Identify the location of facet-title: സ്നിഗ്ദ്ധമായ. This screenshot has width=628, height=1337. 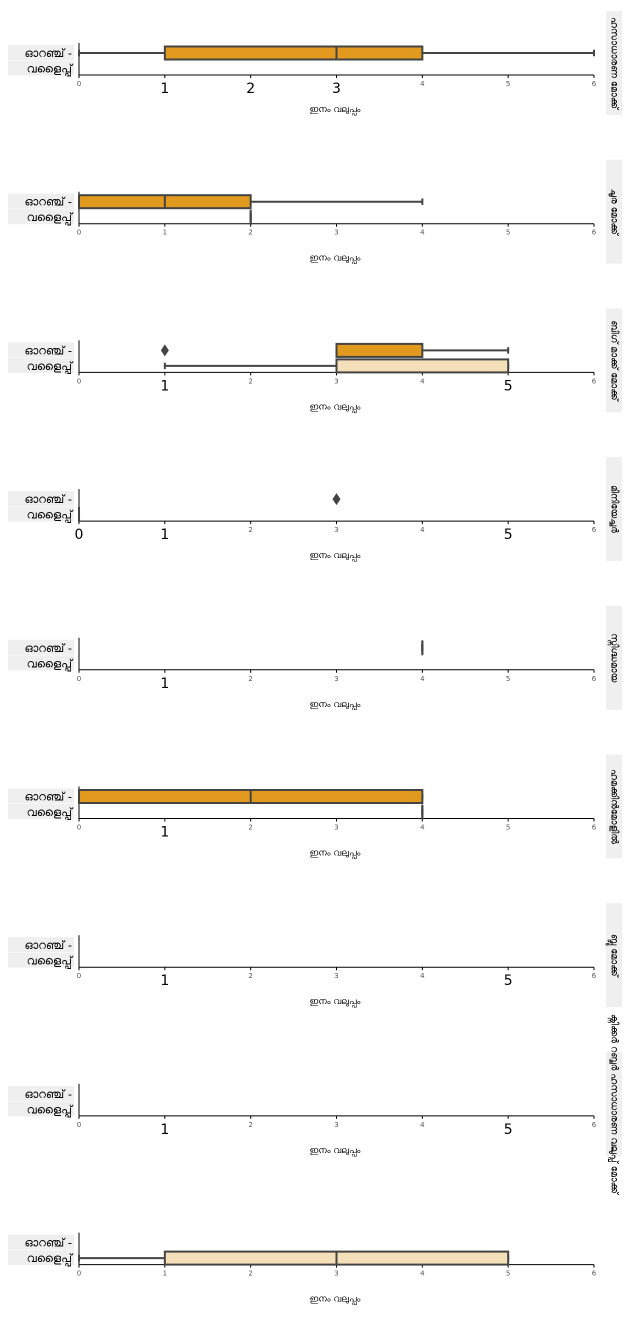
(613, 658).